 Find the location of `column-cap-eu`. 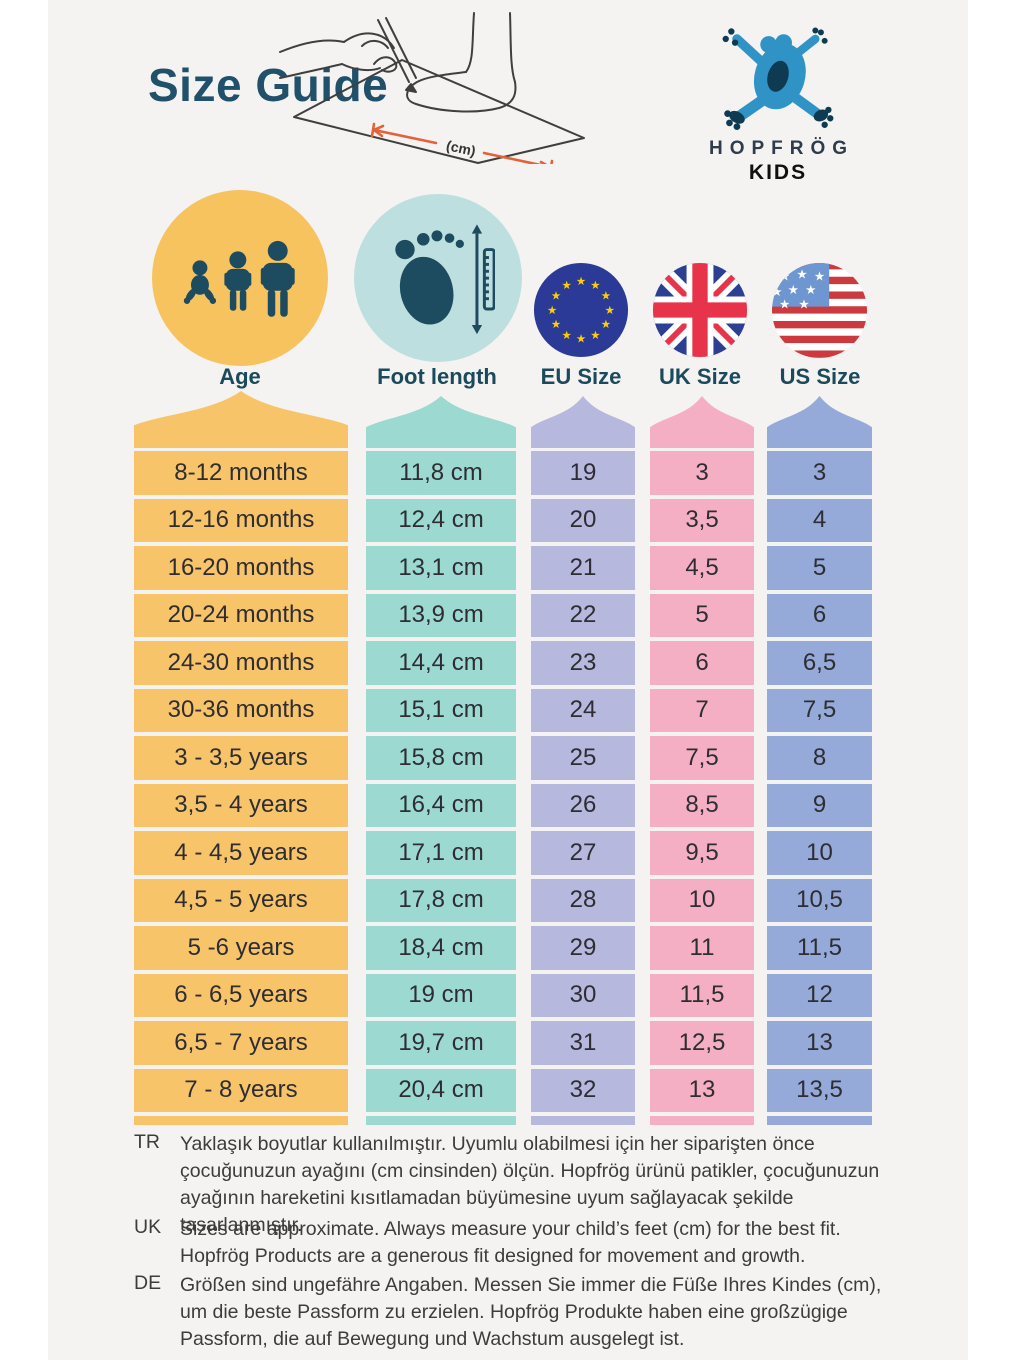

column-cap-eu is located at coordinates (583, 422).